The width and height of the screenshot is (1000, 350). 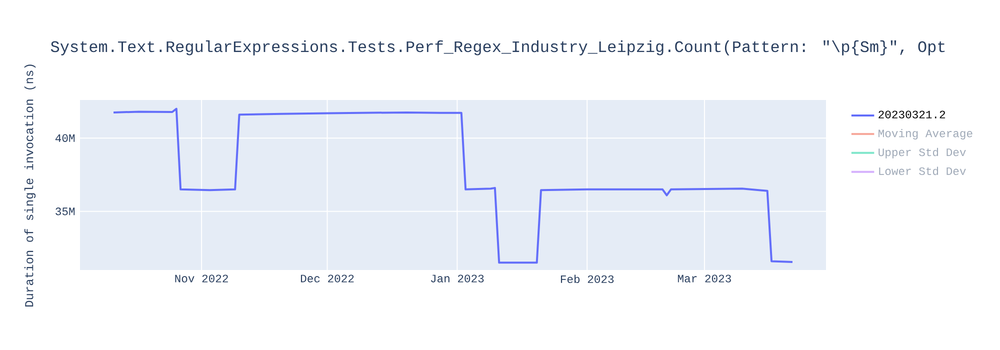 What do you see at coordinates (327, 278) in the screenshot?
I see `x-tick-label: Dec 2022` at bounding box center [327, 278].